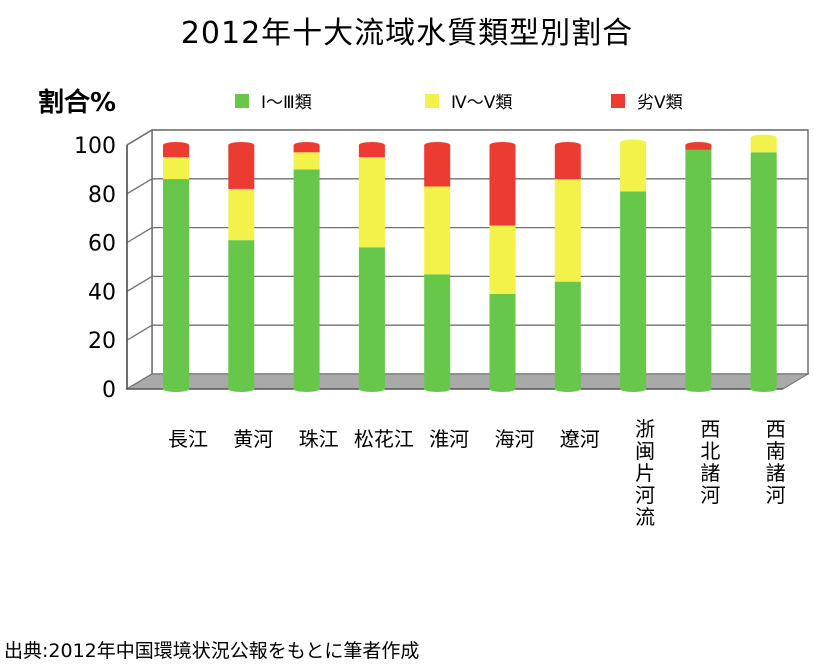 Image resolution: width=814 pixels, height=670 pixels. What do you see at coordinates (407, 33) in the screenshot?
I see `page-title: 2012年十大流域水質類型別割合` at bounding box center [407, 33].